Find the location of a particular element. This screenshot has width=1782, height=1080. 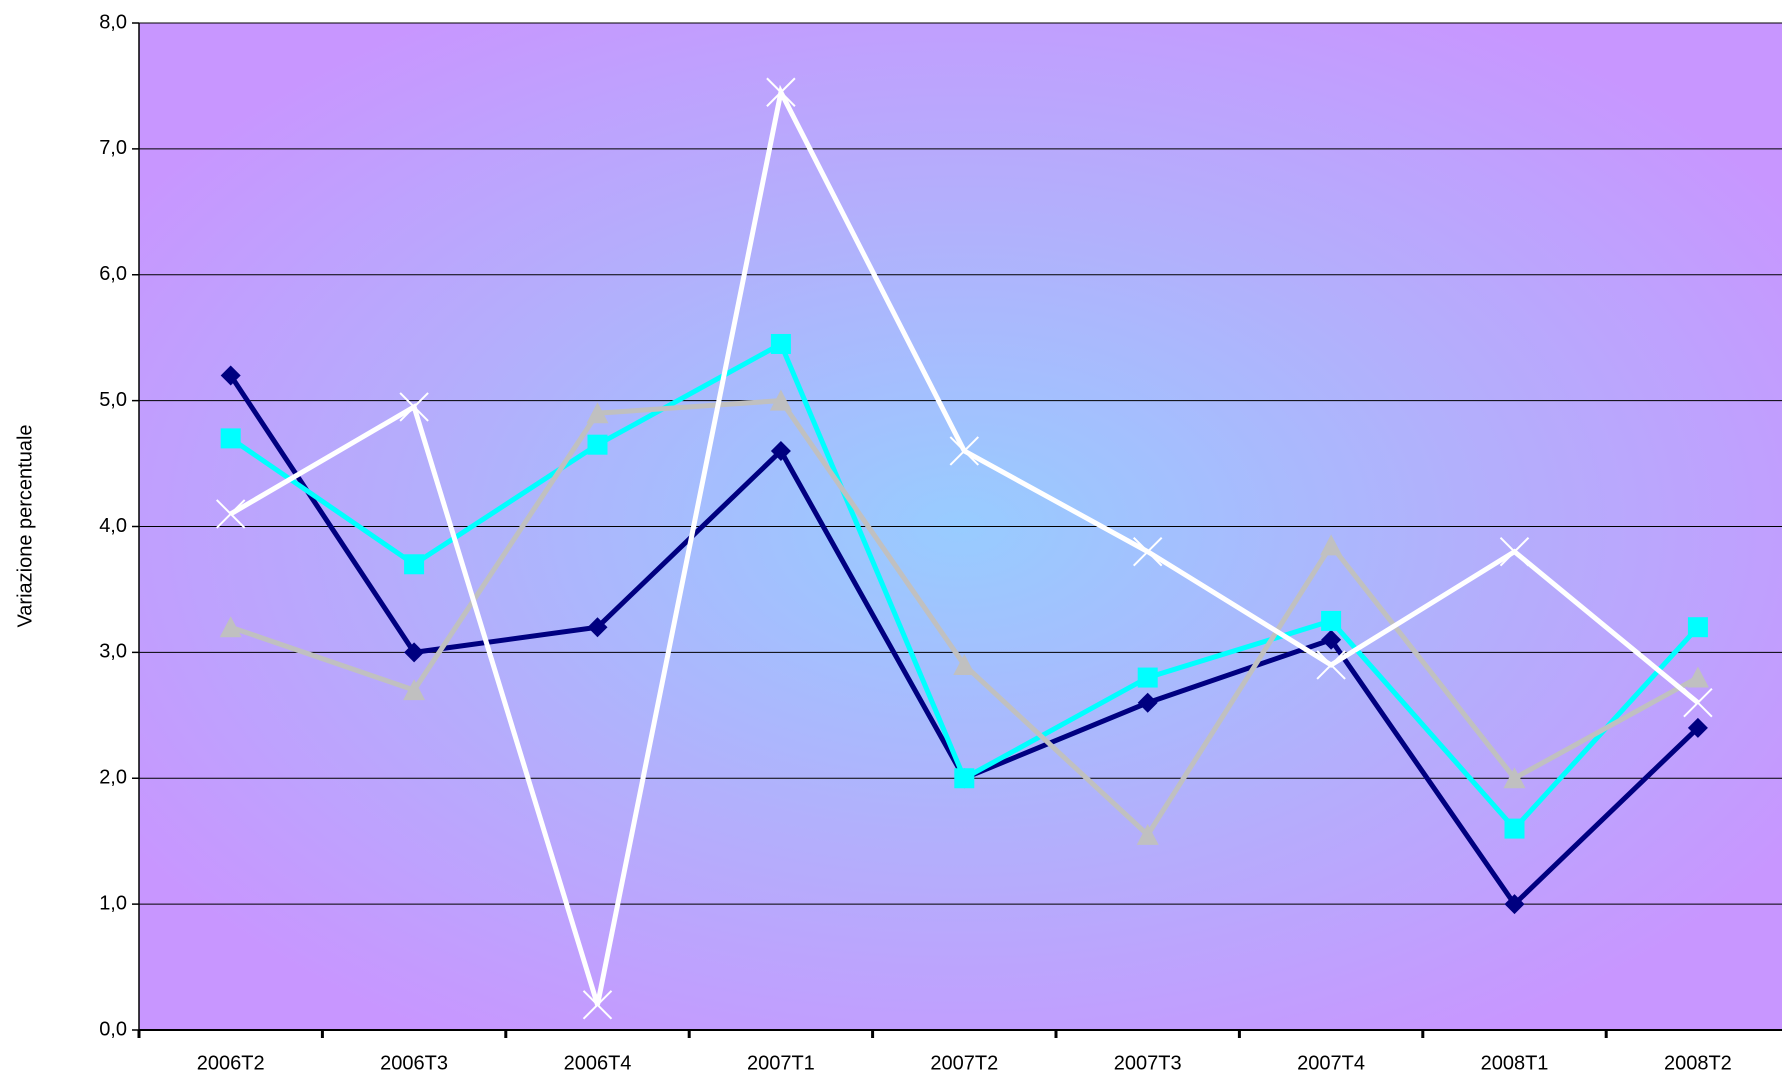

x-tick-label: 2006T2 is located at coordinates (231, 1063).